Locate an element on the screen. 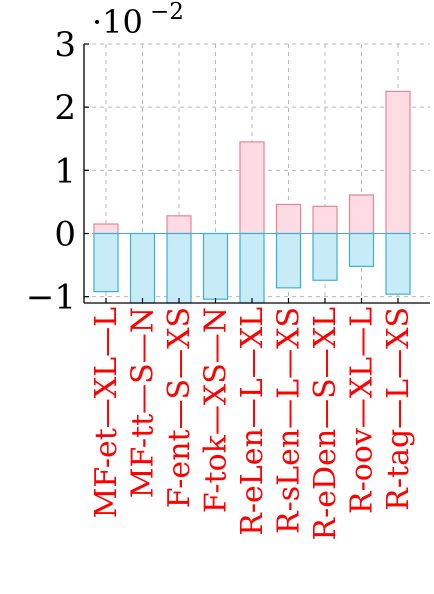  y-tick-label-1: 0 is located at coordinates (65, 235).